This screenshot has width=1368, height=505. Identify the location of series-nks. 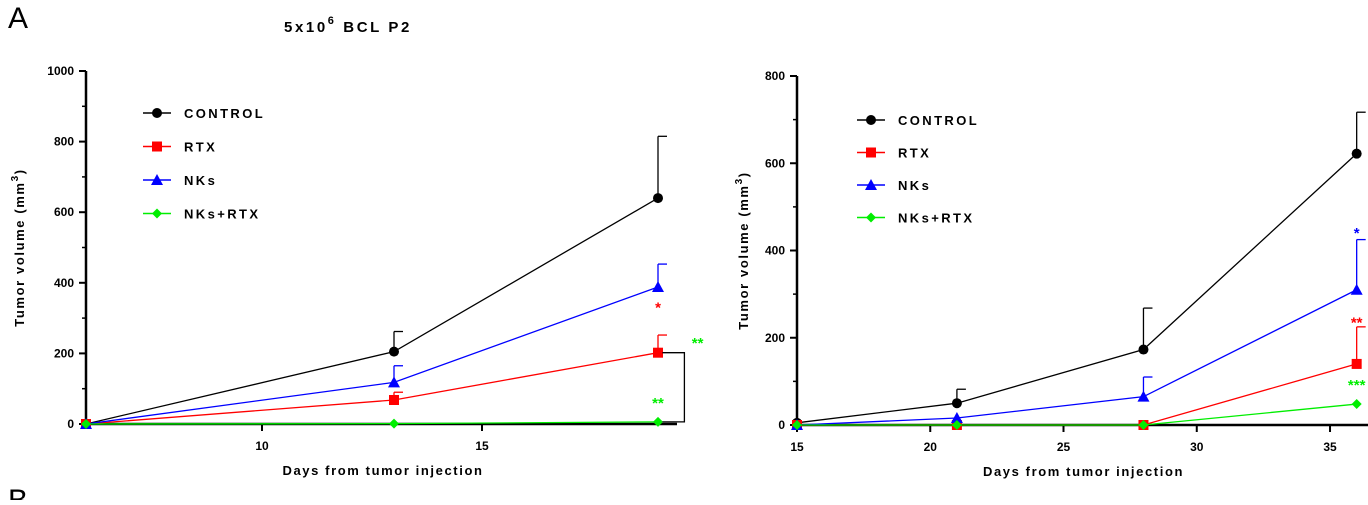
(373, 346).